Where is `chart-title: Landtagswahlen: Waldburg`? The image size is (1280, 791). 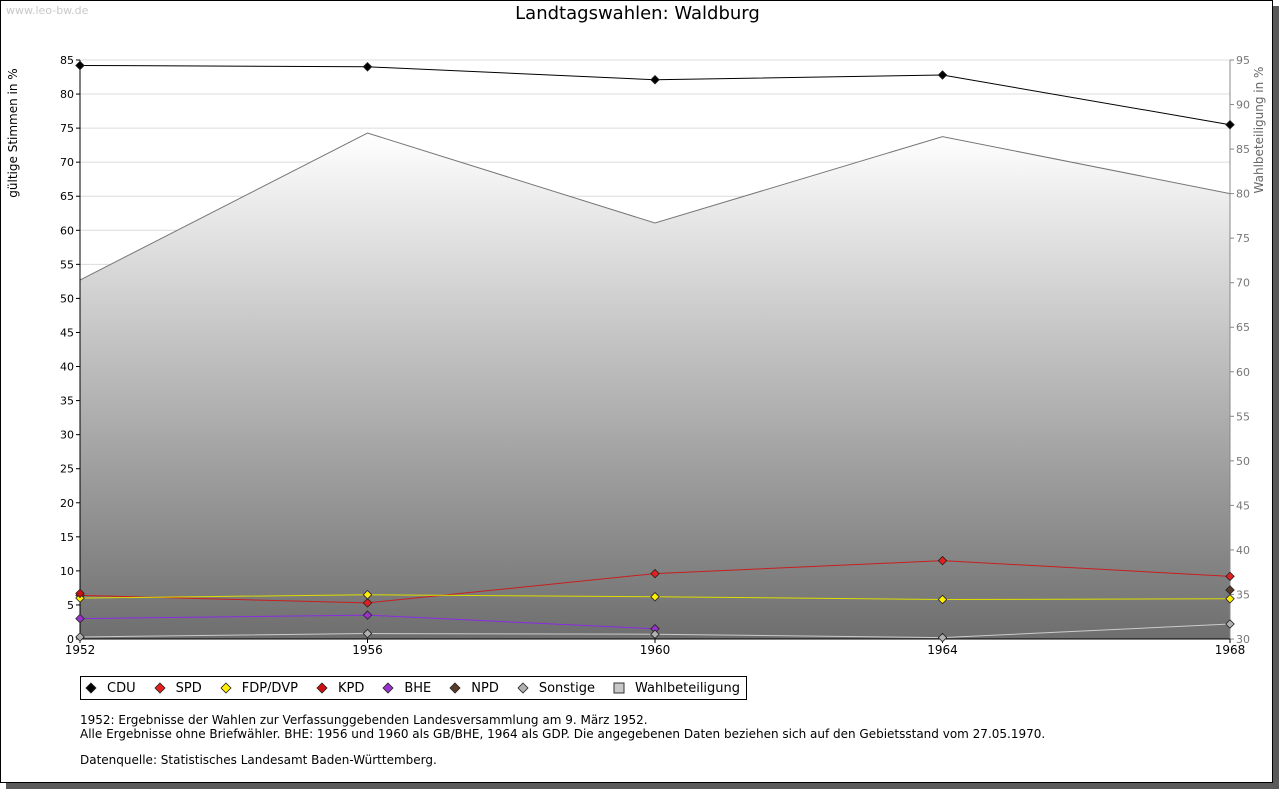
chart-title: Landtagswahlen: Waldburg is located at coordinates (637, 13).